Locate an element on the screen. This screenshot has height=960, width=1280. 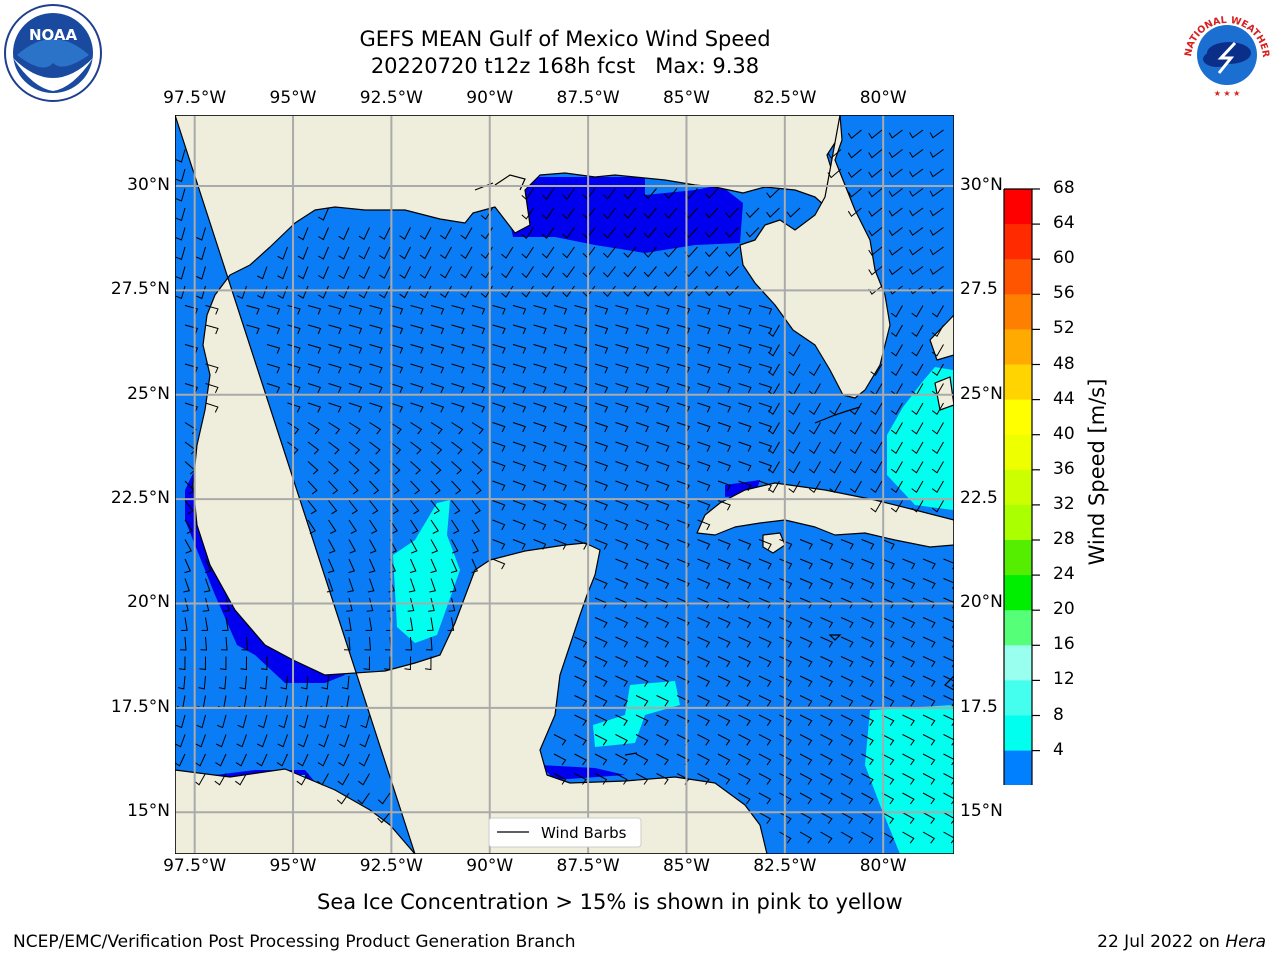
noaa-logo: NOAA is located at coordinates (53, 53).